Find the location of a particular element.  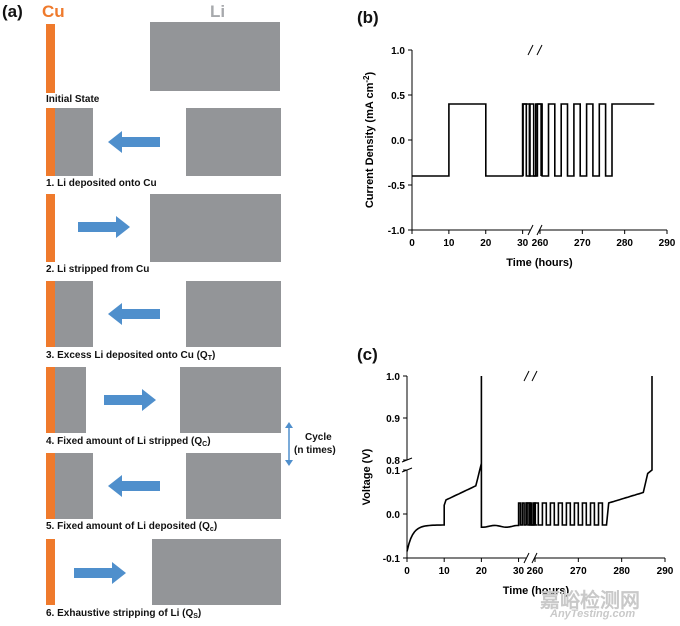

y-tick-label: -0.1 is located at coordinates (392, 559).